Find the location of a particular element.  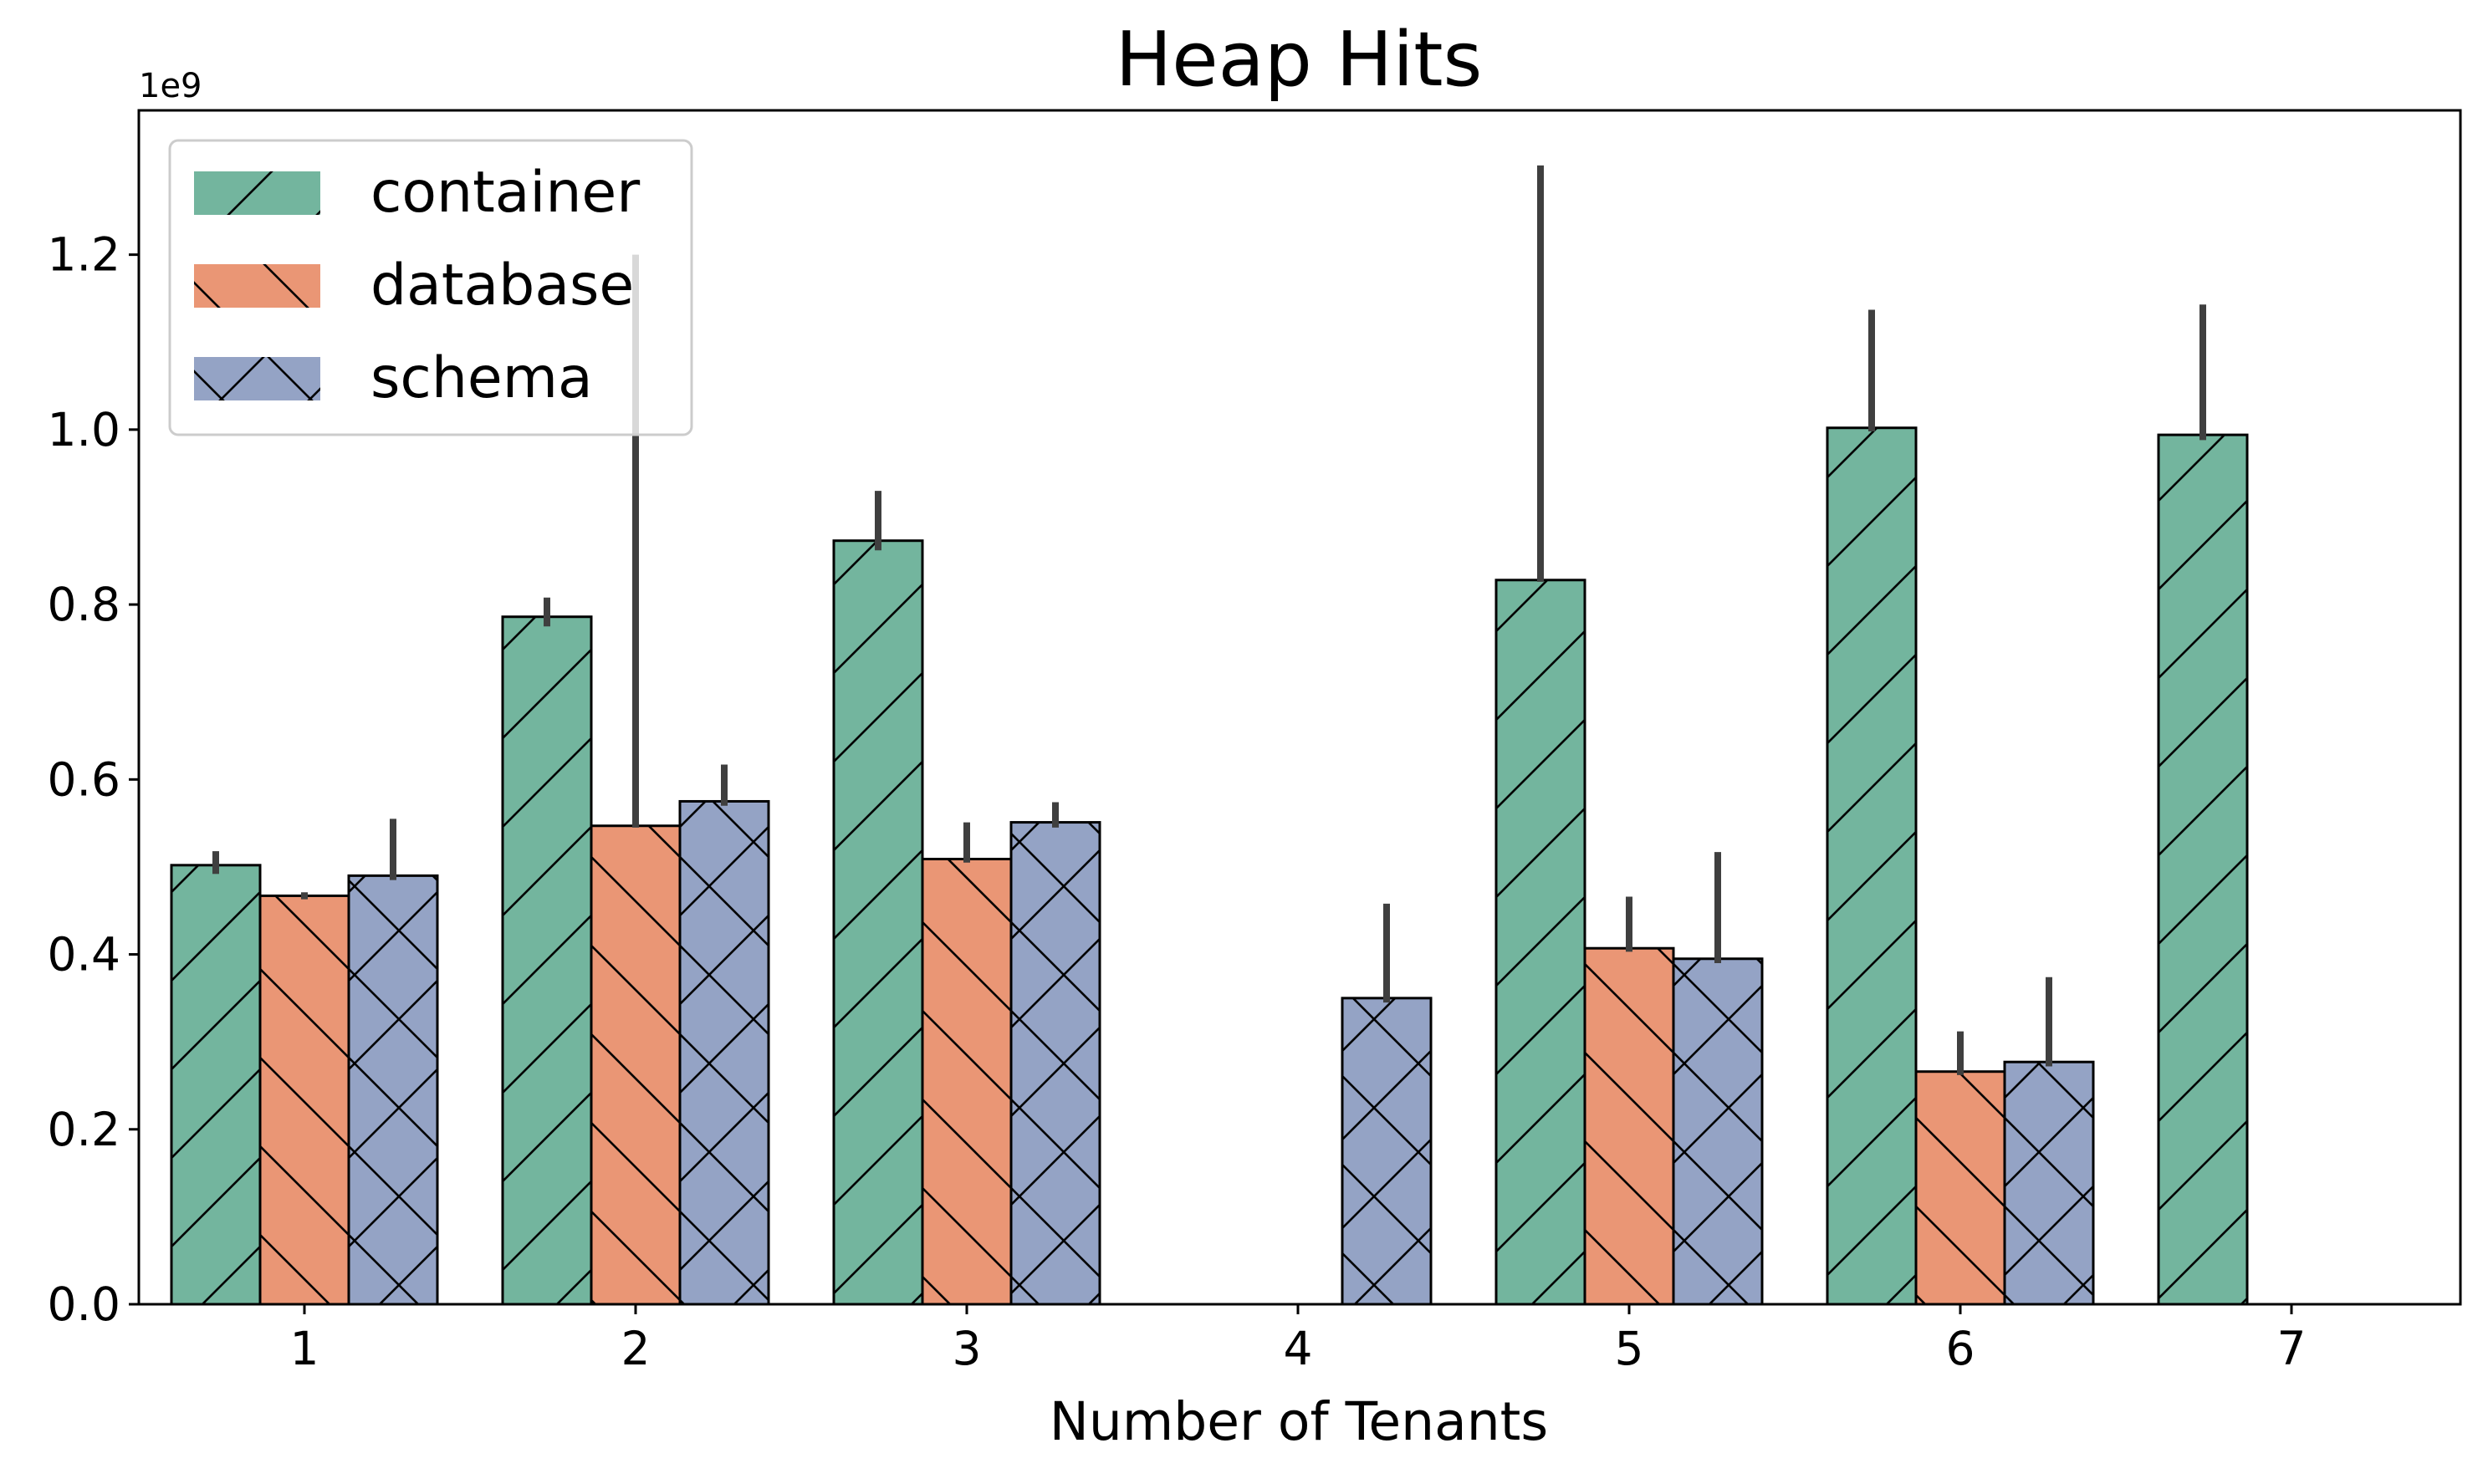

legend: container database schema is located at coordinates (431, 287).